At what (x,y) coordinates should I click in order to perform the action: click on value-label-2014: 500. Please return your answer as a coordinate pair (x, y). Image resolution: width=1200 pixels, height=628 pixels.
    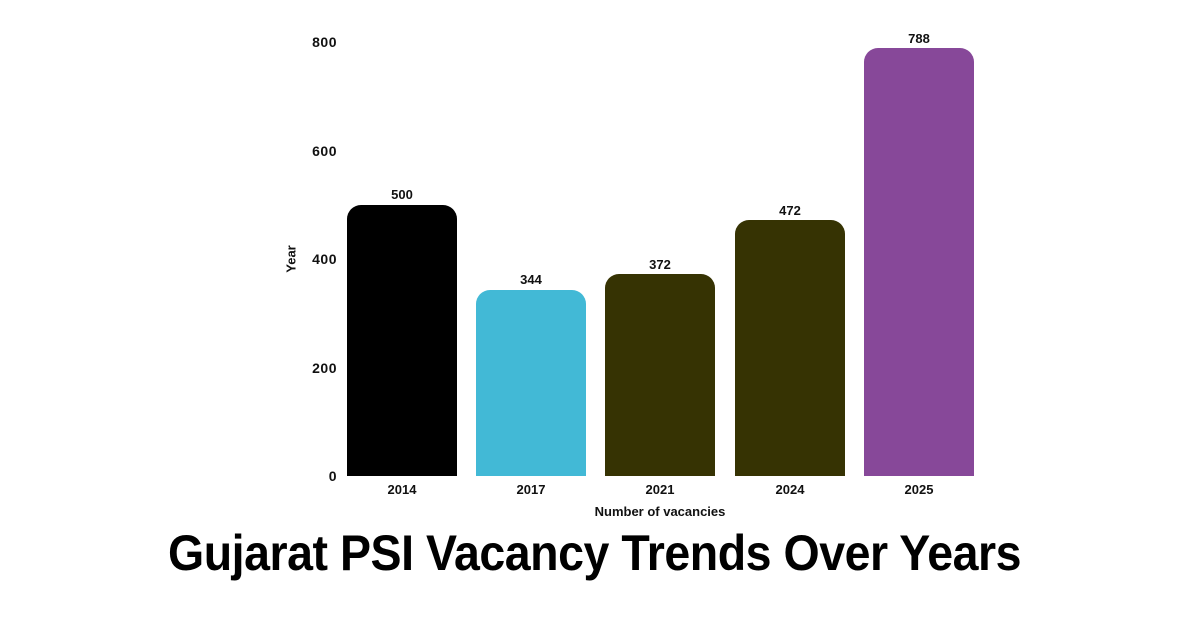
    Looking at the image, I should click on (402, 194).